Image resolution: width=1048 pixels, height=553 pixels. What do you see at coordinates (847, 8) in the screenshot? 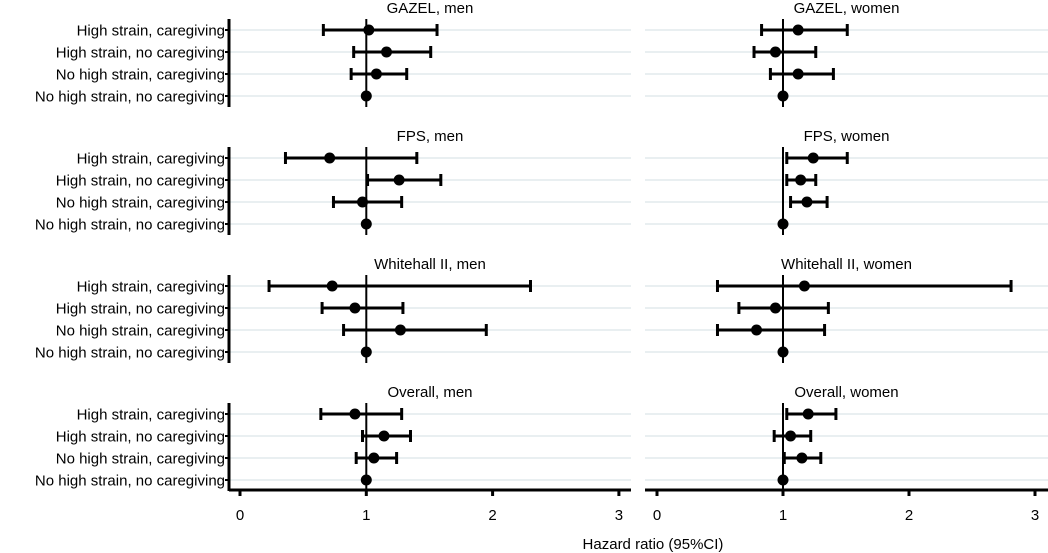
I see `panel-title: GAZEL, women` at bounding box center [847, 8].